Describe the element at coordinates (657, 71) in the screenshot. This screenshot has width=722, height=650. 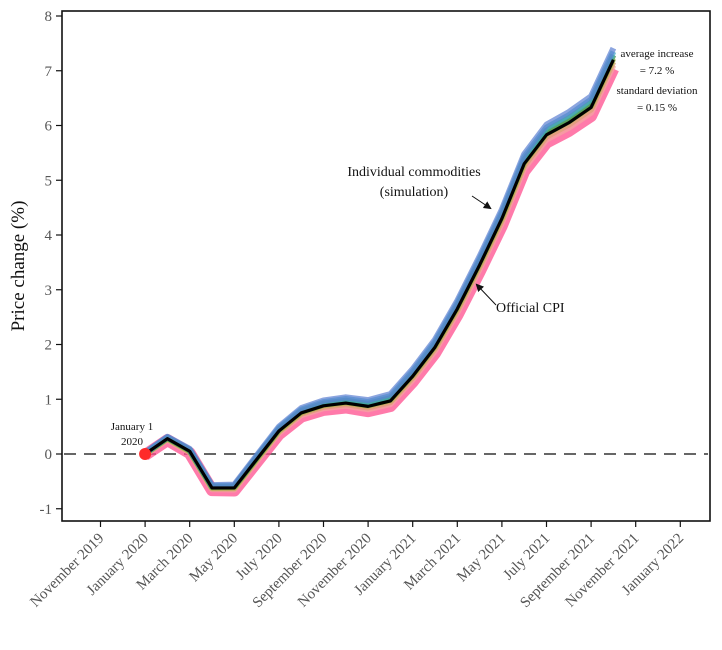
I see `avg-value: = 7.2 %` at that location.